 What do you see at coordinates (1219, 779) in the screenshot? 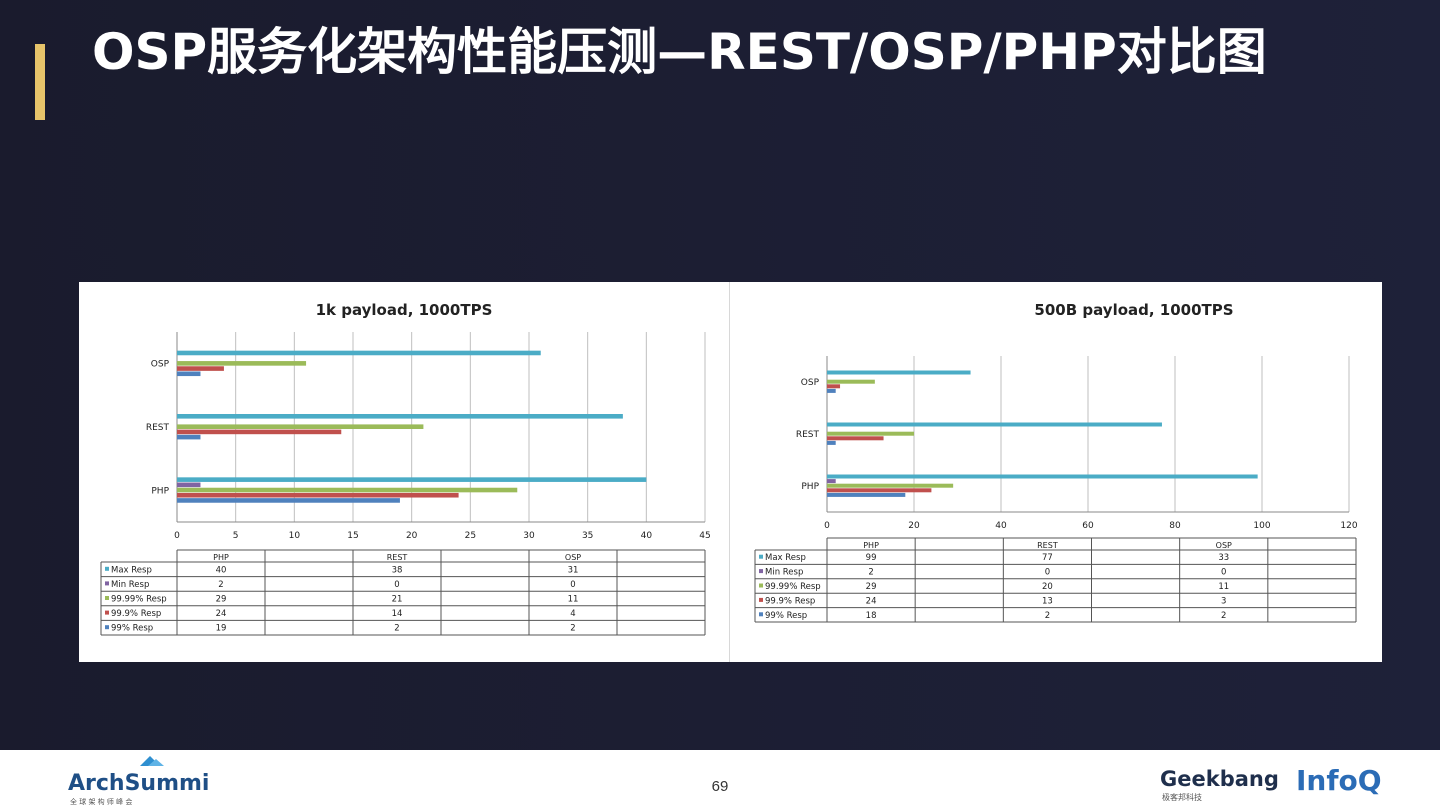
I see `svg-text: Geekbang` at bounding box center [1219, 779].